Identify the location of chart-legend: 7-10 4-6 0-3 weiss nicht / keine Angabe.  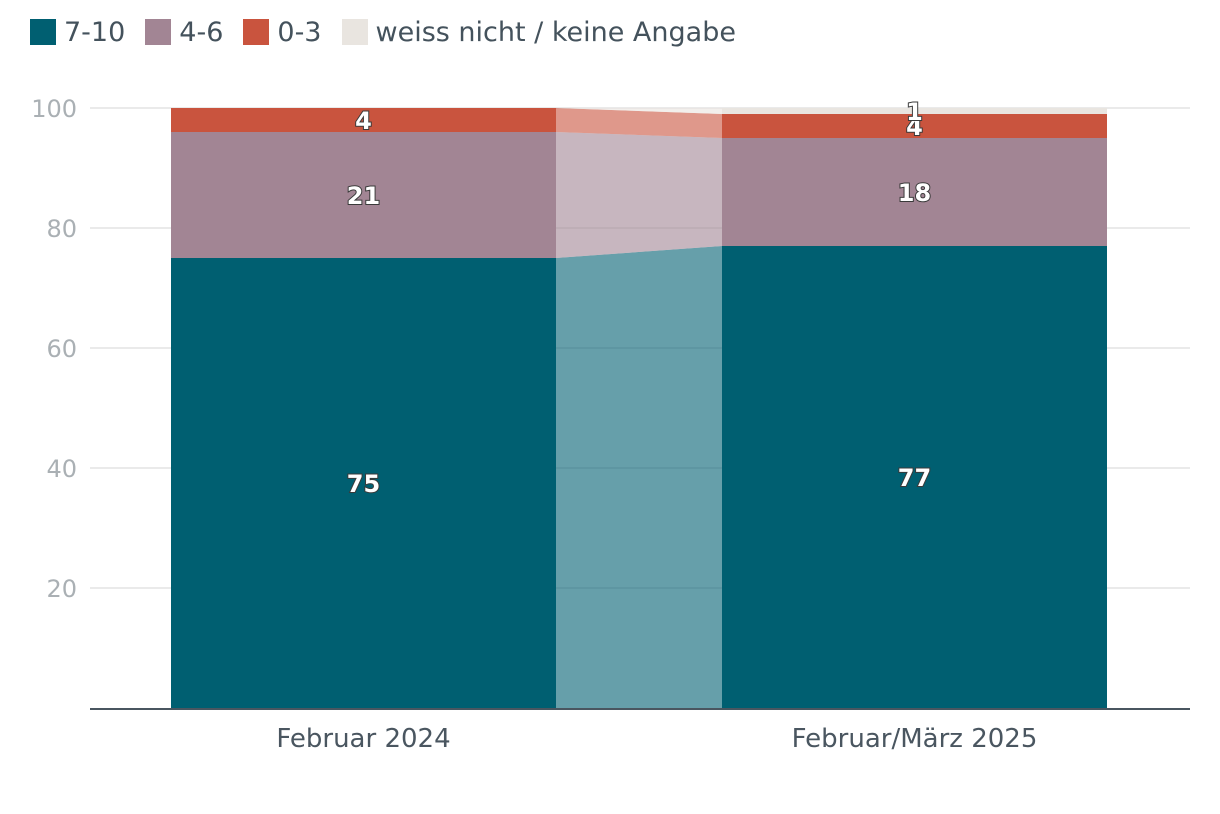
(393, 32).